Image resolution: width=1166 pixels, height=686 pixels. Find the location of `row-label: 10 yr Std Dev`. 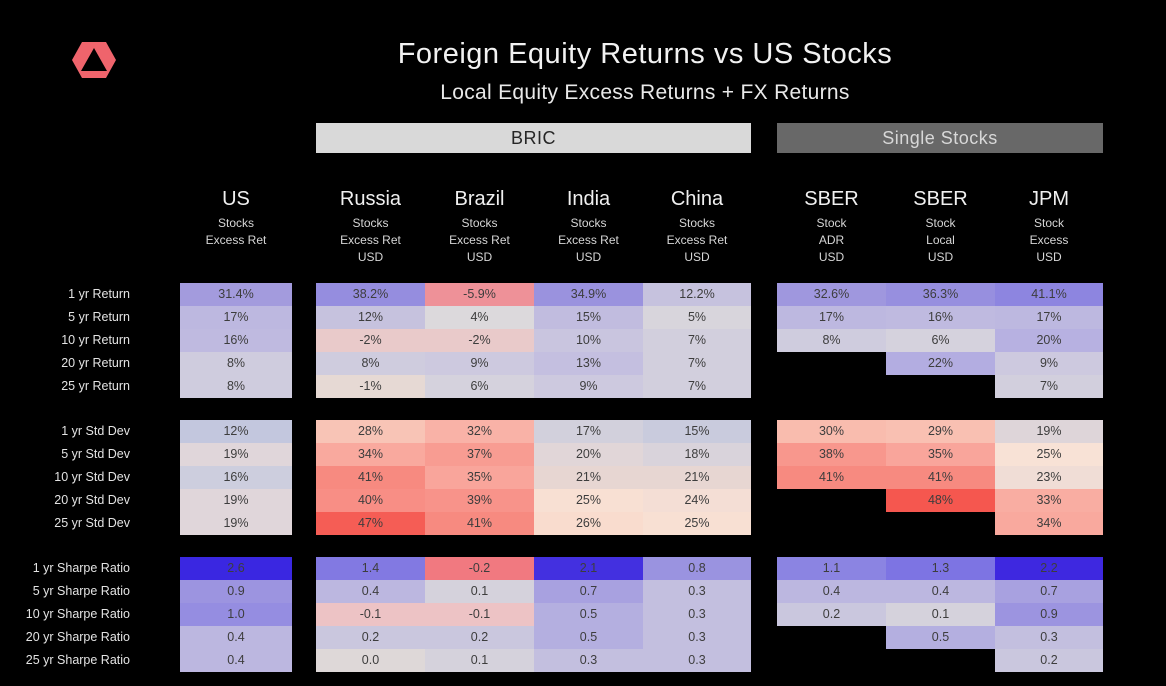

row-label: 10 yr Std Dev is located at coordinates (92, 477).